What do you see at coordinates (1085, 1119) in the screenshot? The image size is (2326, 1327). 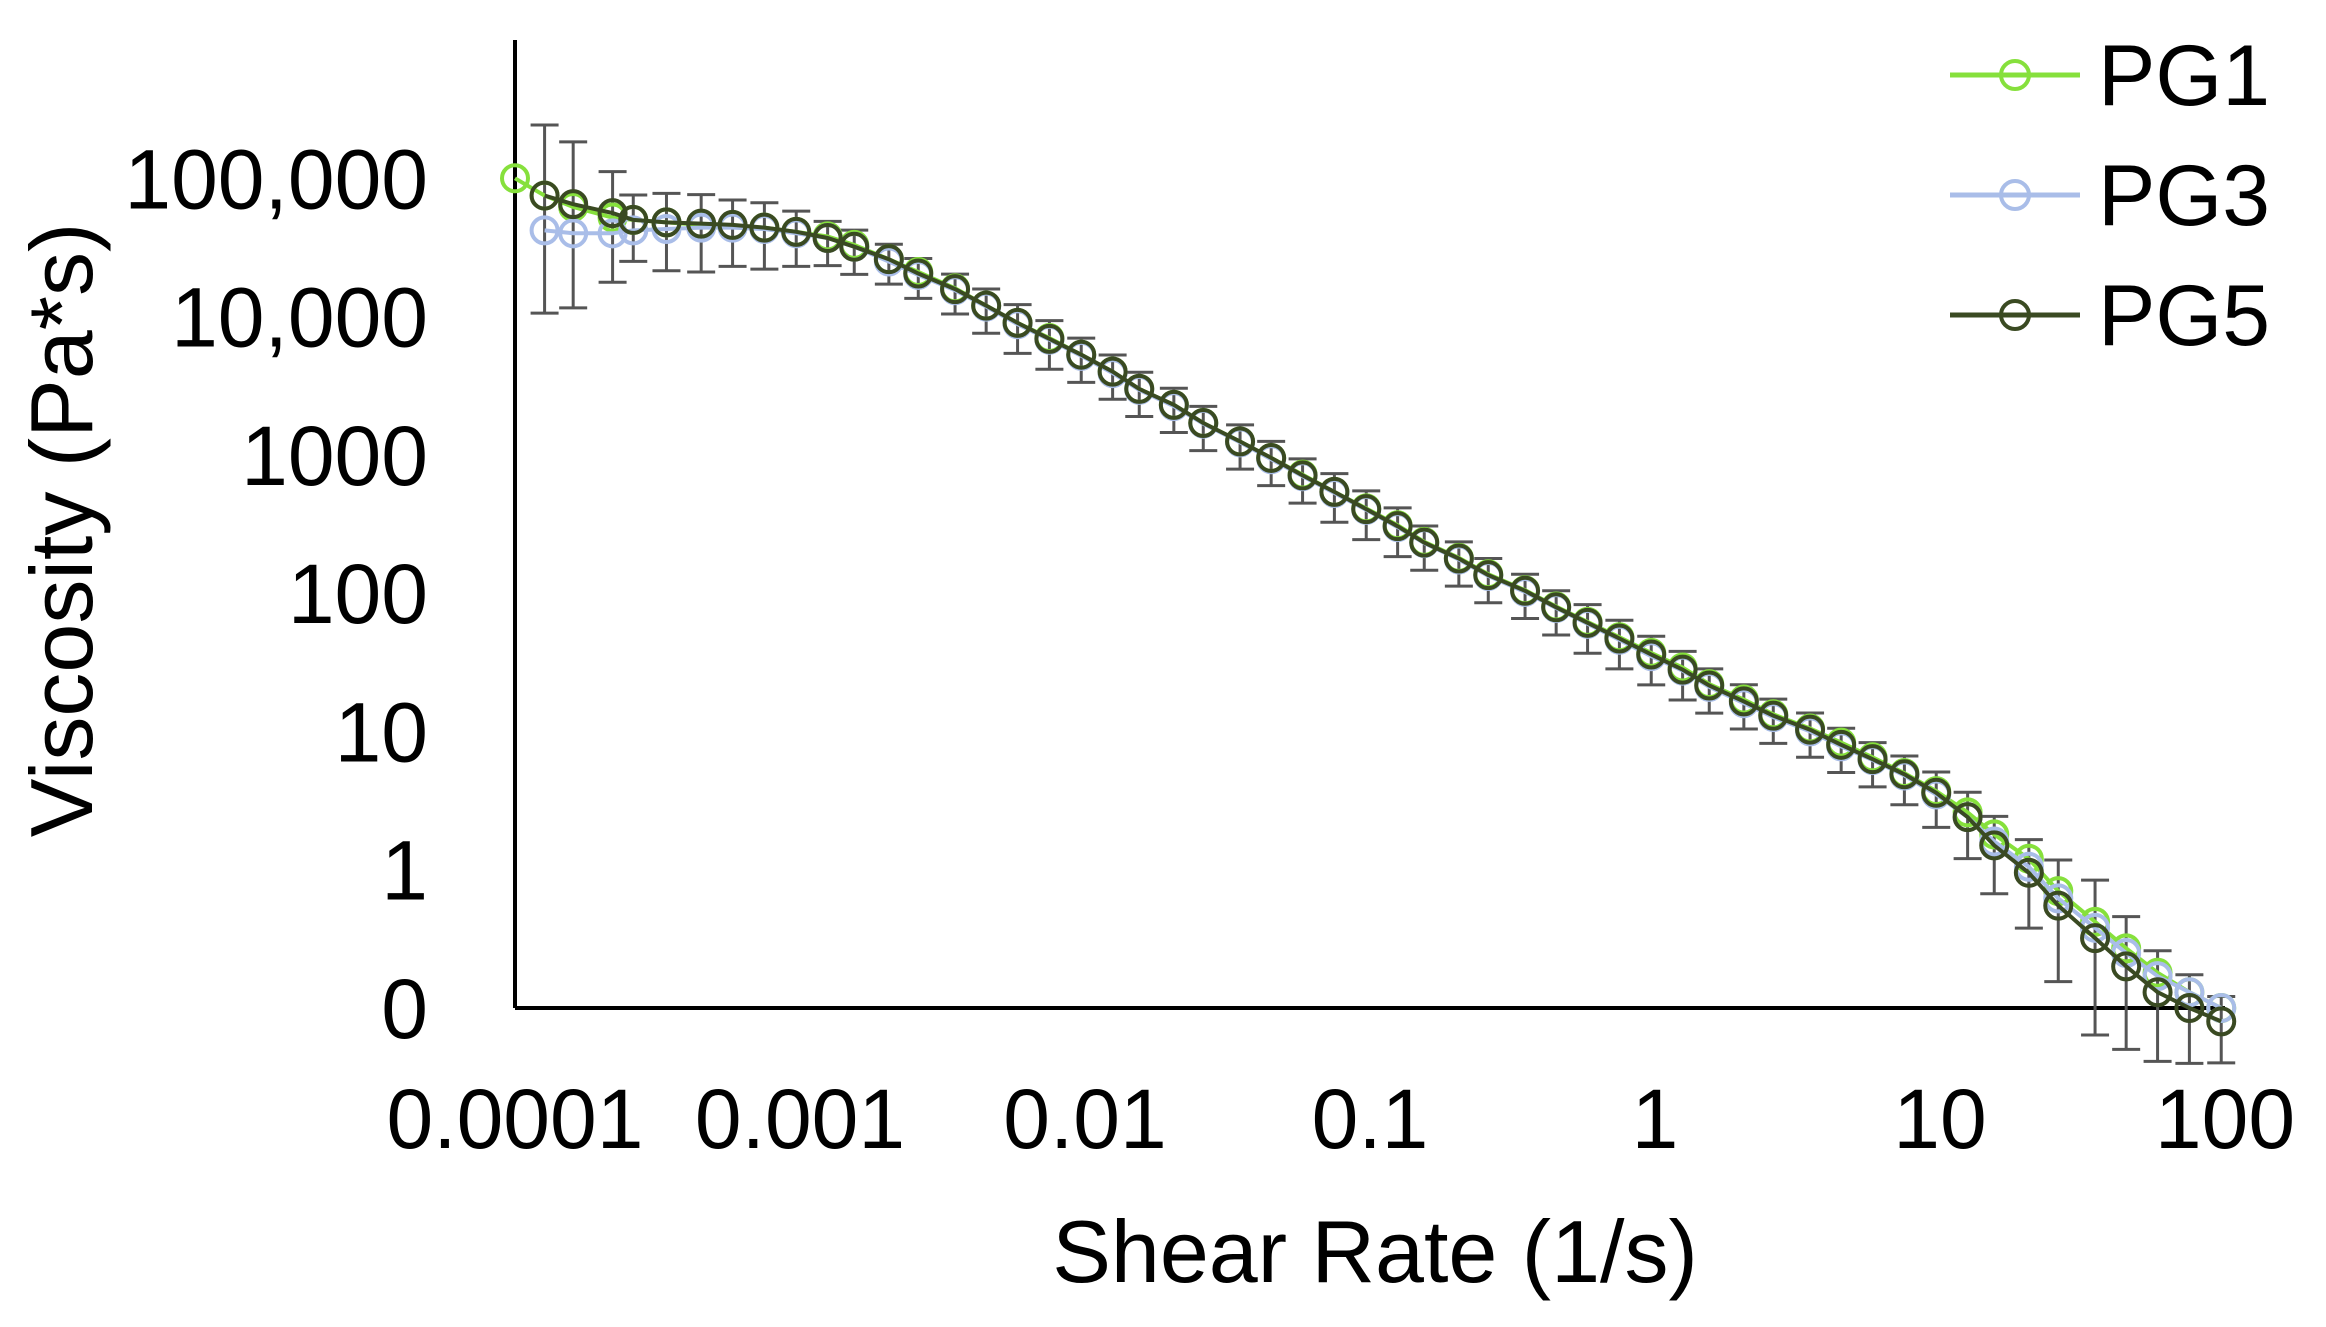 I see `x-tick-label: 0.01` at bounding box center [1085, 1119].